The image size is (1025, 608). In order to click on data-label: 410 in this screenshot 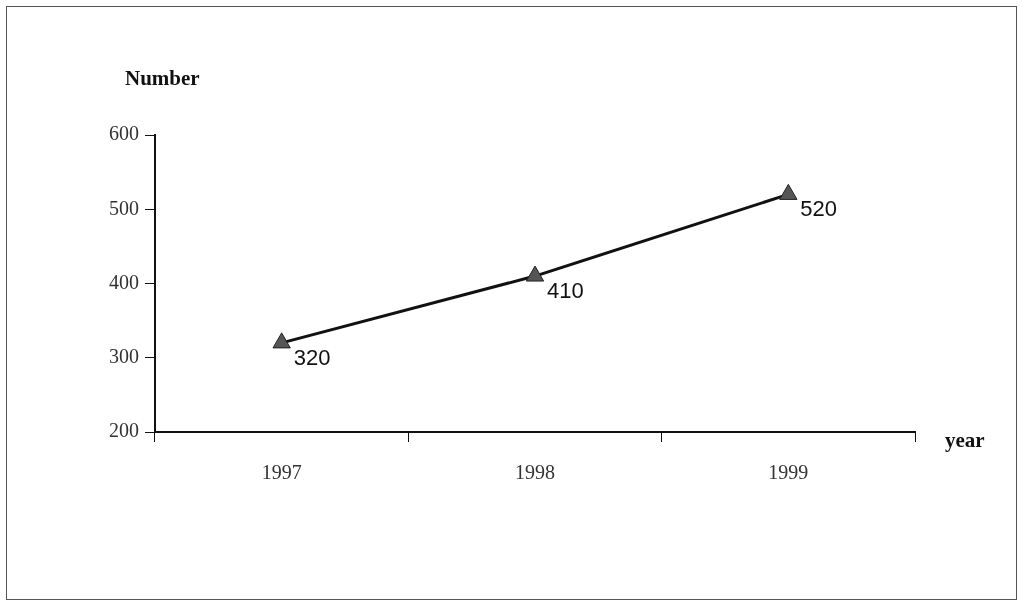, I will do `click(565, 291)`.